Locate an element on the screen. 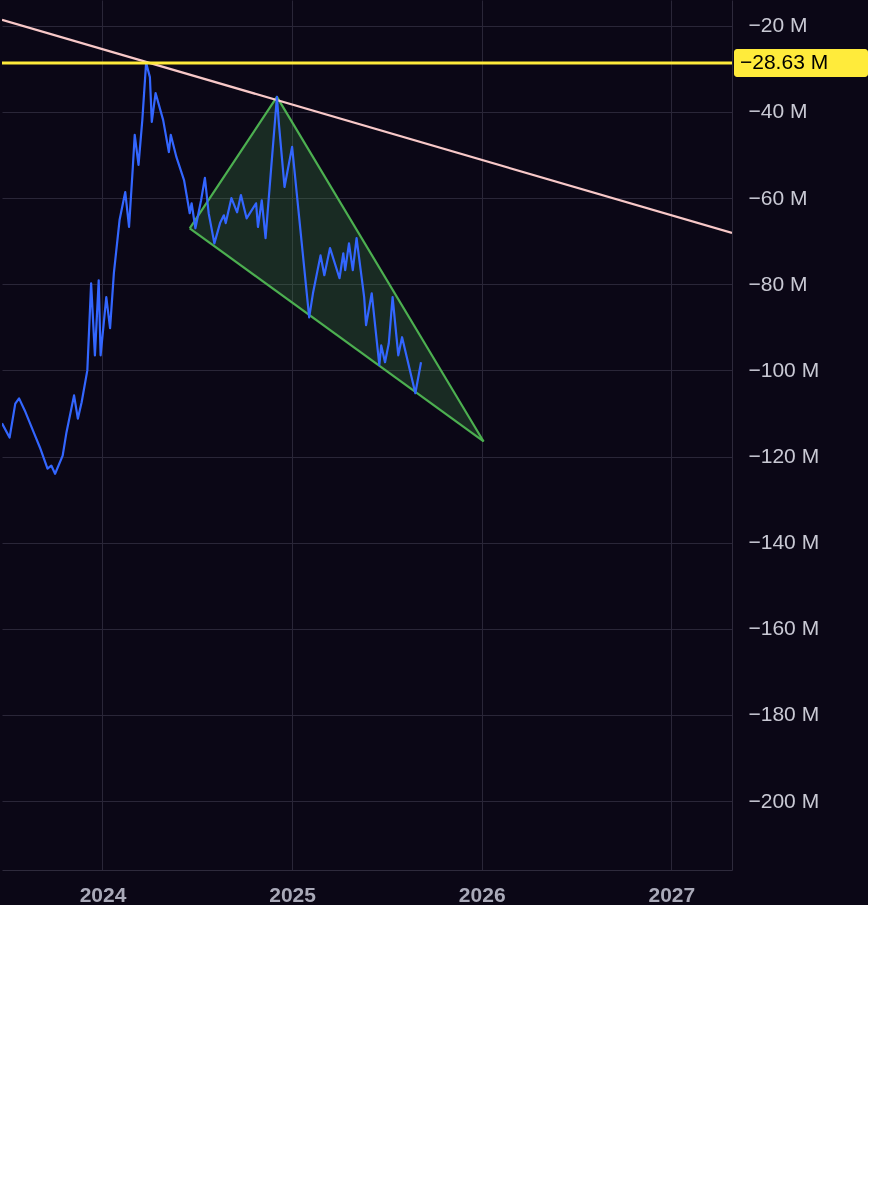  x-tick-label: 2025 is located at coordinates (293, 894).